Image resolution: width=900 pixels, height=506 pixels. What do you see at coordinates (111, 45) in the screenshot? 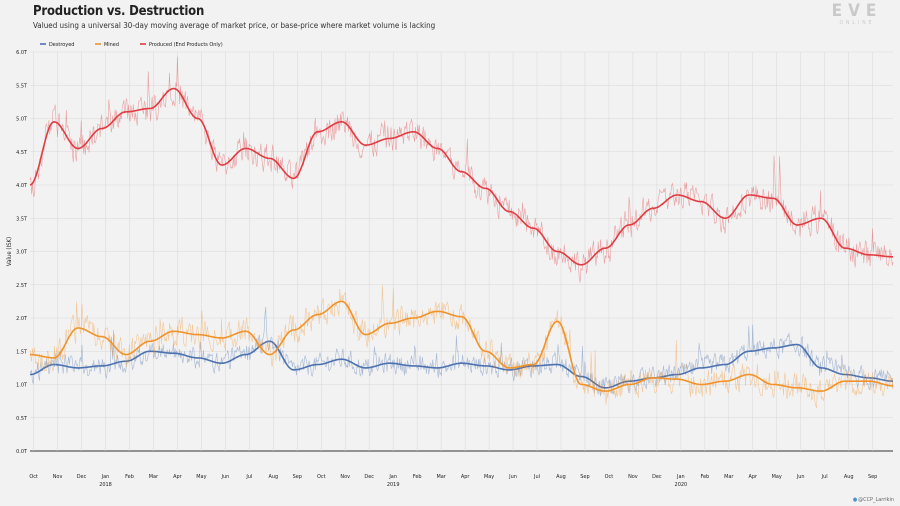
I see `legend-label: Mined` at bounding box center [111, 45].